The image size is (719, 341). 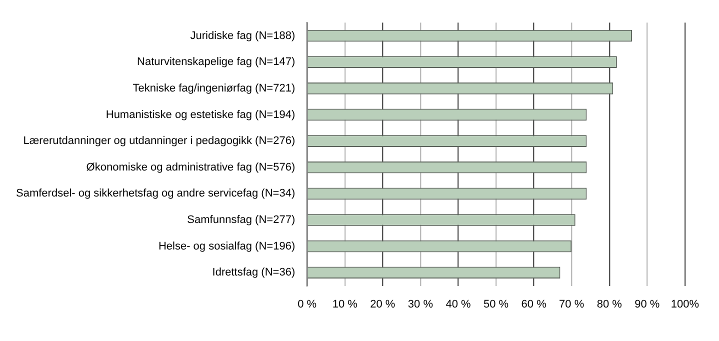 I want to click on y-tick-label: Naturvitenskapelige fag (N=147), so click(x=216, y=62).